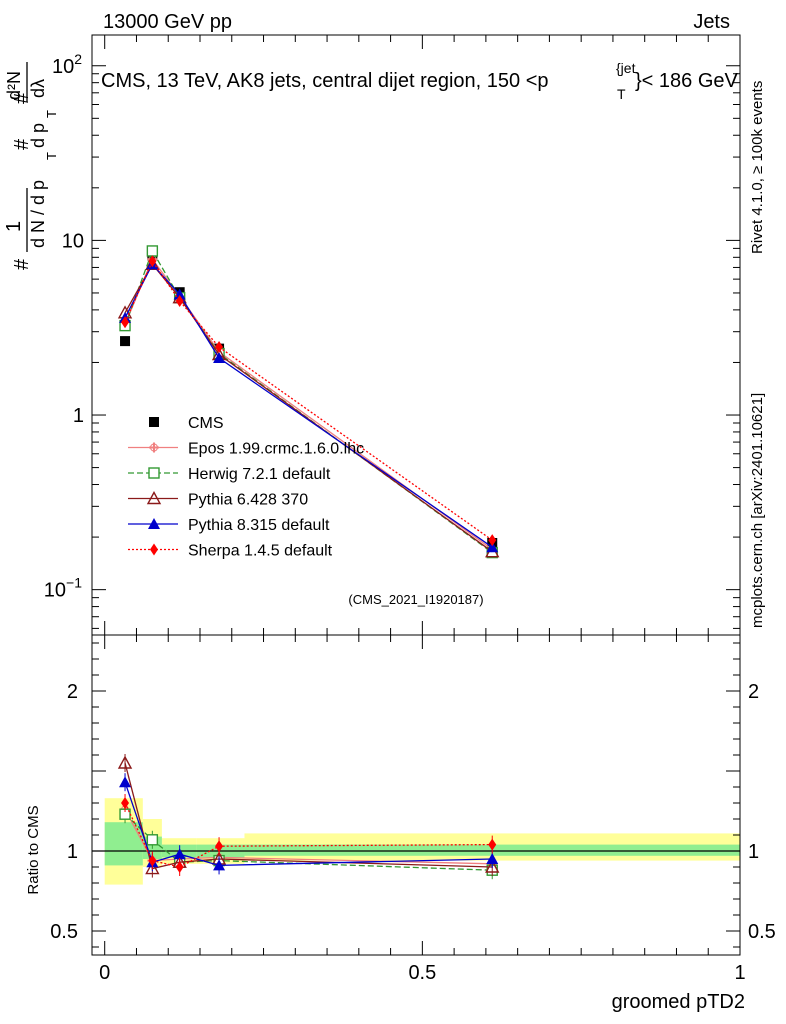  What do you see at coordinates (308, 400) in the screenshot?
I see `main-series-line-sherpa` at bounding box center [308, 400].